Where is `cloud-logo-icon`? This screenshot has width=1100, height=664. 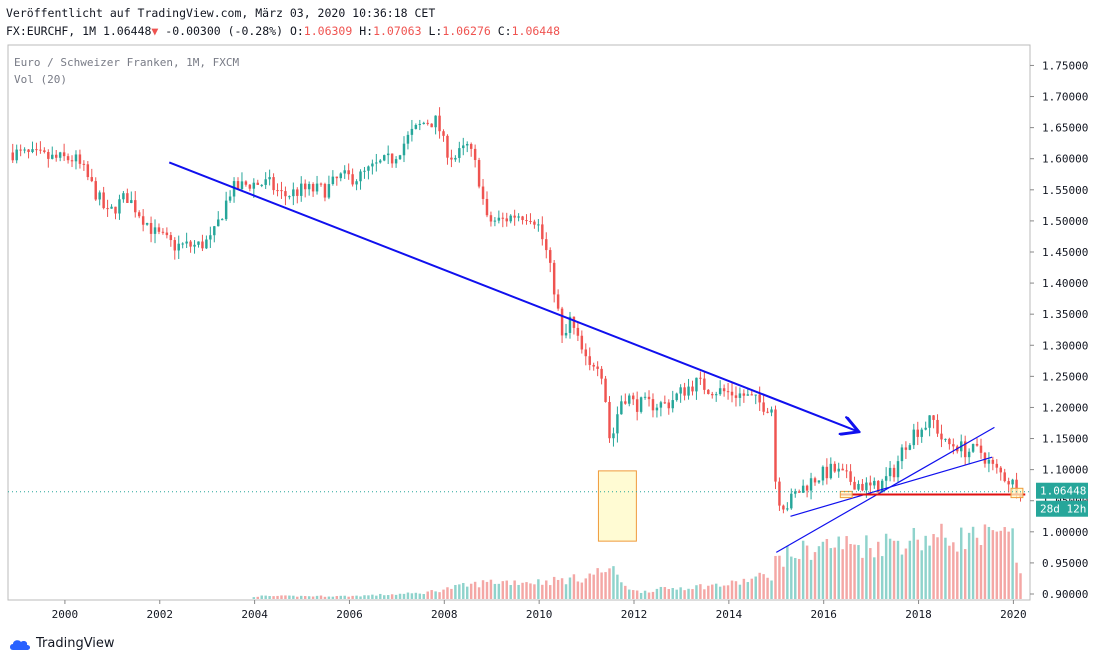 cloud-logo-icon is located at coordinates (20, 644).